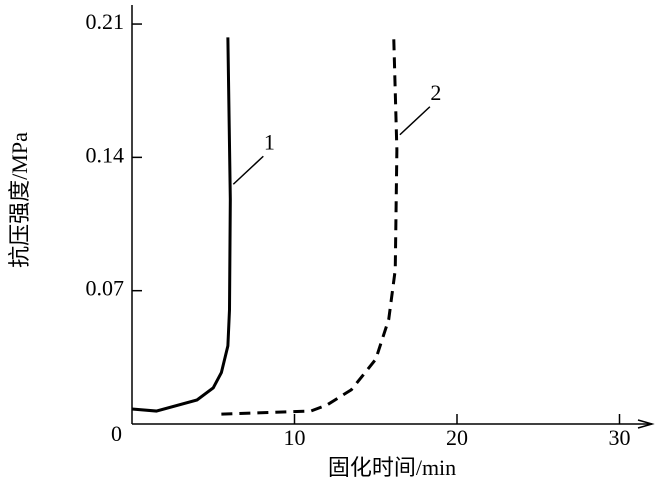 The image size is (656, 488). Describe the element at coordinates (269, 141) in the screenshot. I see `series-label: 1` at that location.